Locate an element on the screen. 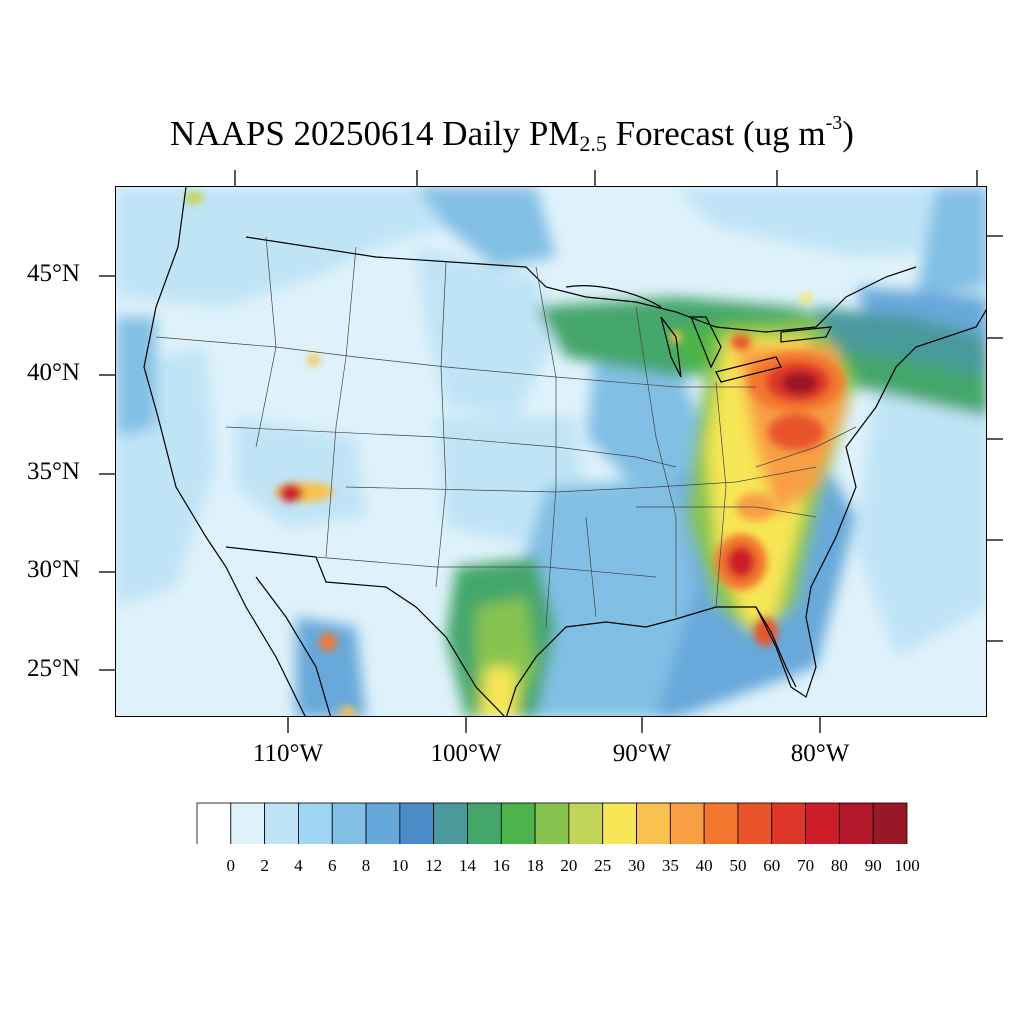  lat-label-45: 45°N is located at coordinates (53, 273).